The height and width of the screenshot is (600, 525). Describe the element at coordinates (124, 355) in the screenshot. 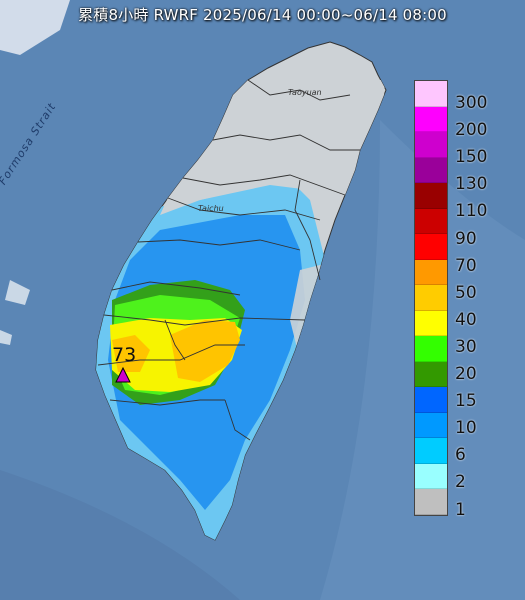

I see `max-rainfall-value: 73` at that location.